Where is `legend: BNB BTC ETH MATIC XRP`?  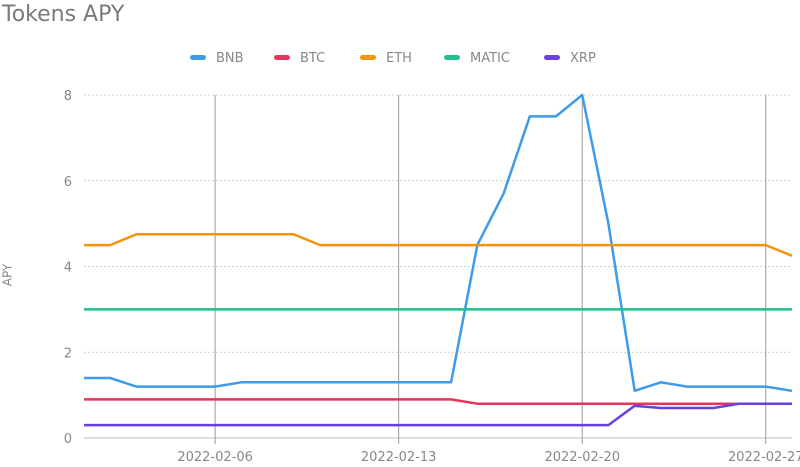
legend: BNB BTC ETH MATIC XRP is located at coordinates (393, 58).